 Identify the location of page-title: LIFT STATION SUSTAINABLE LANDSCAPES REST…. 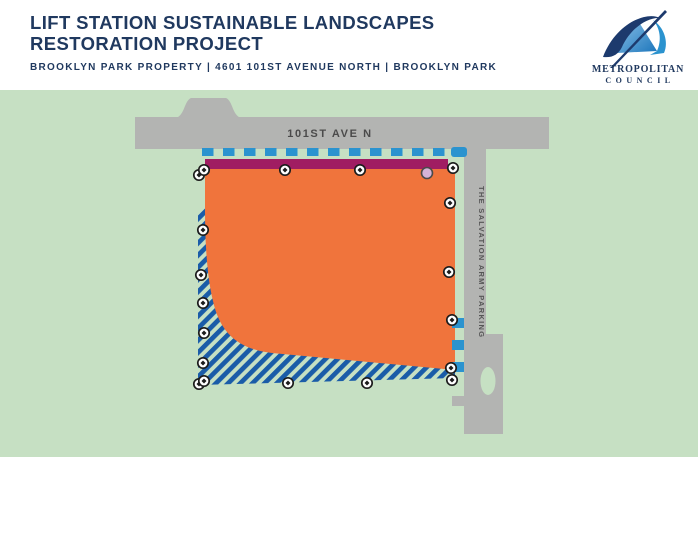
(310, 33).